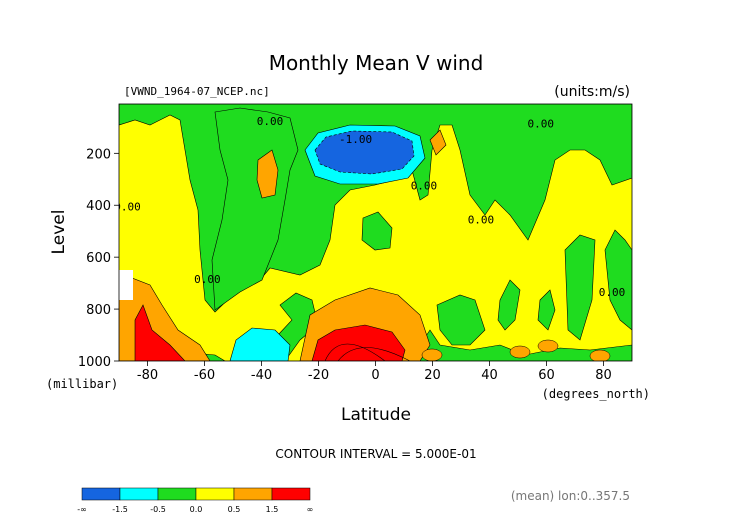 The image size is (752, 532). I want to click on colorbar-tick-label: 1.5, so click(272, 509).